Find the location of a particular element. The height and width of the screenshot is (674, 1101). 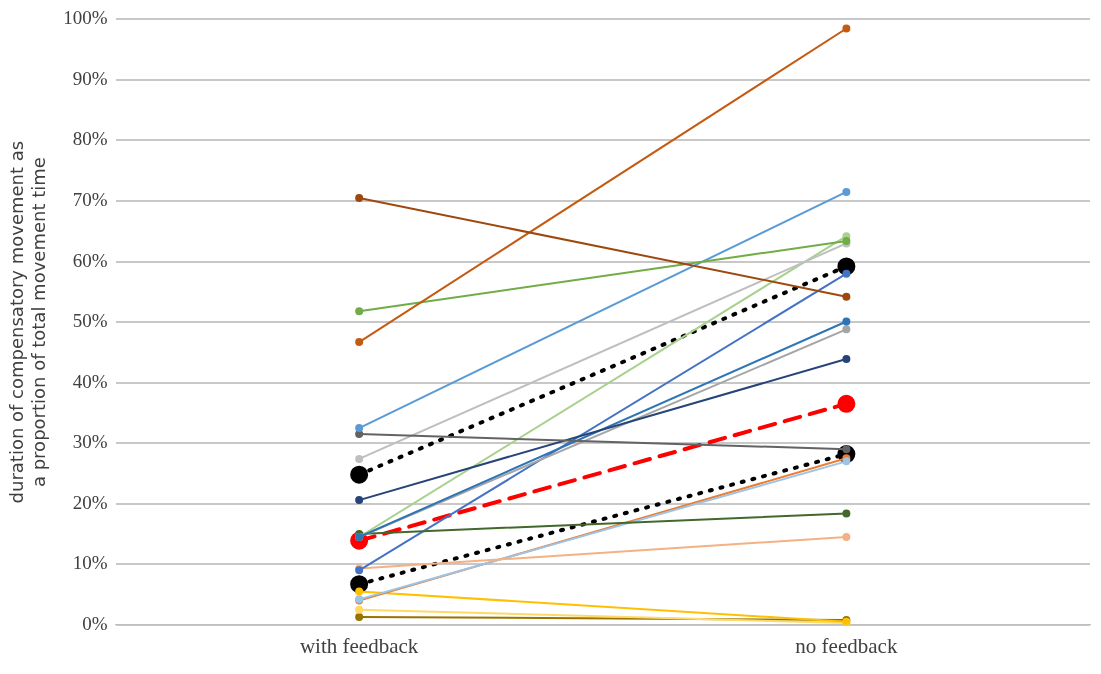

y-tick-label: 50% is located at coordinates (90, 321).